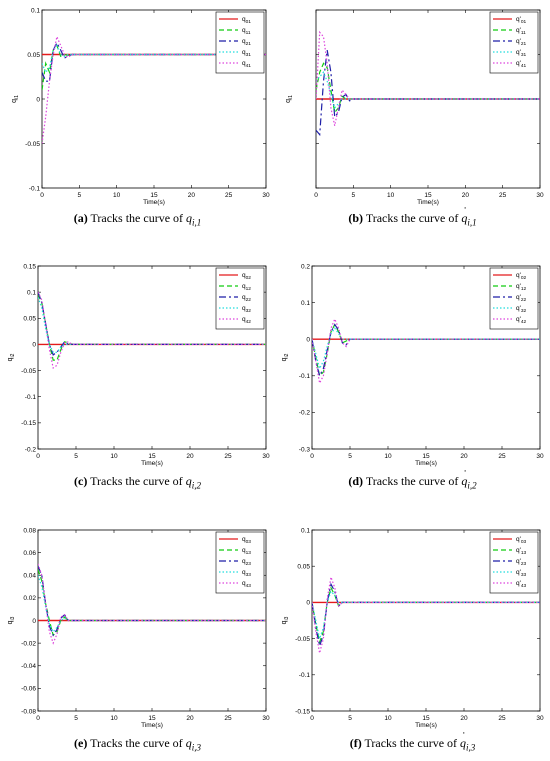 The image size is (550, 761). What do you see at coordinates (469, 479) in the screenshot?
I see `caption-math: q ˙ i,2` at bounding box center [469, 479].